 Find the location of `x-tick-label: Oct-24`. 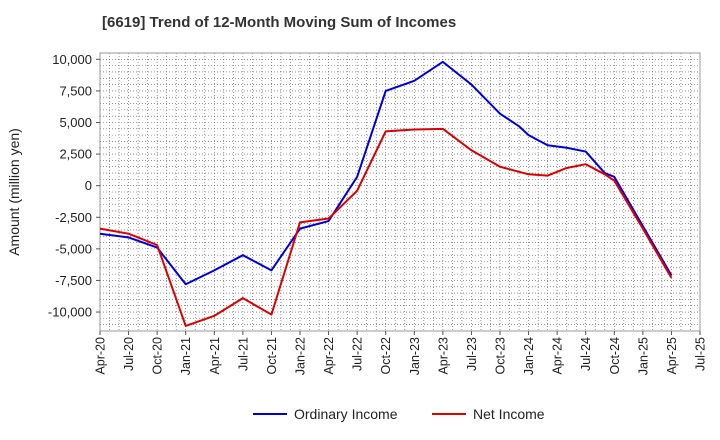

x-tick-label: Oct-24 is located at coordinates (615, 356).